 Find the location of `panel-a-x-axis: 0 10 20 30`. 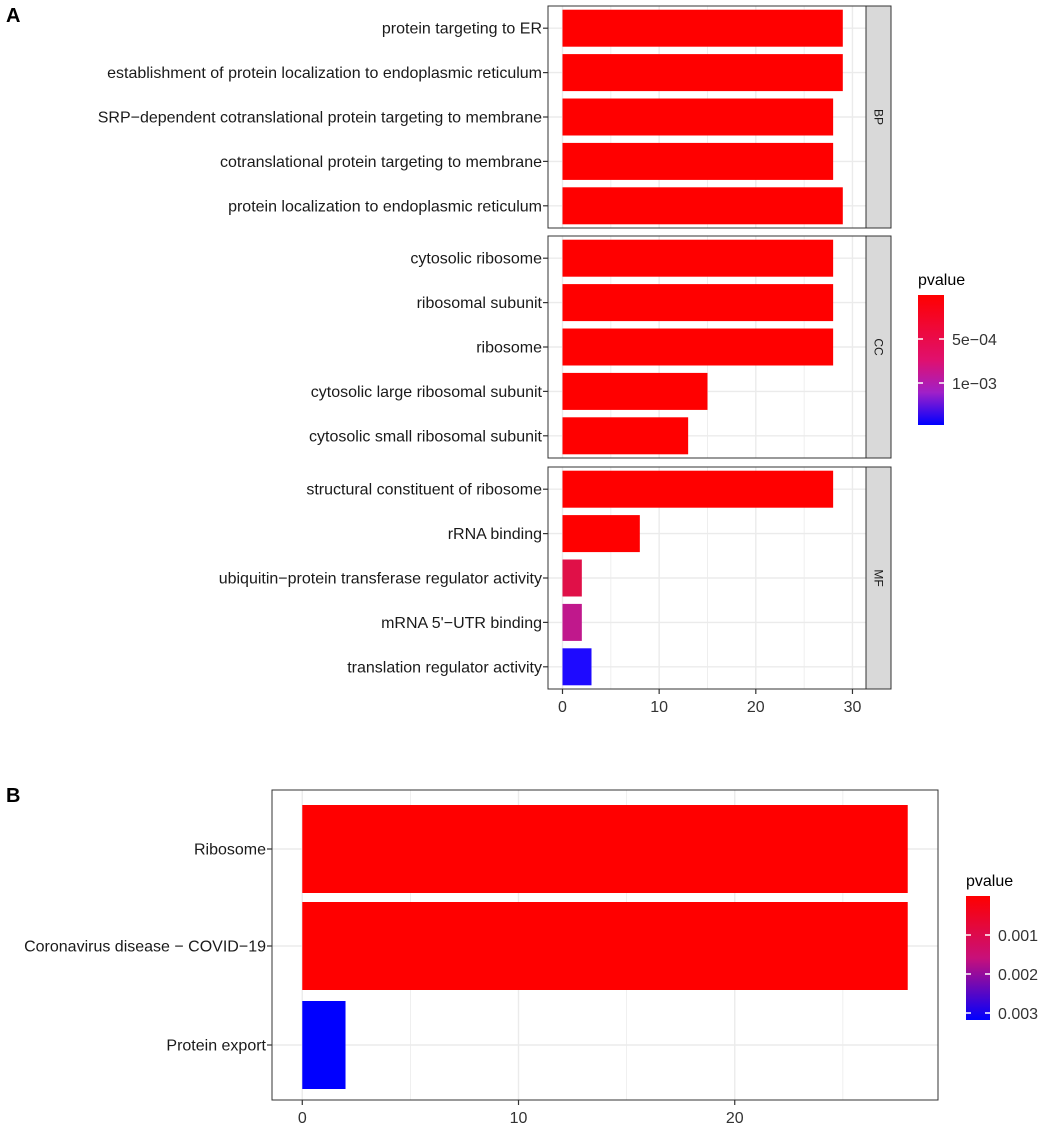

panel-a-x-axis: 0 10 20 30 is located at coordinates (709, 702).